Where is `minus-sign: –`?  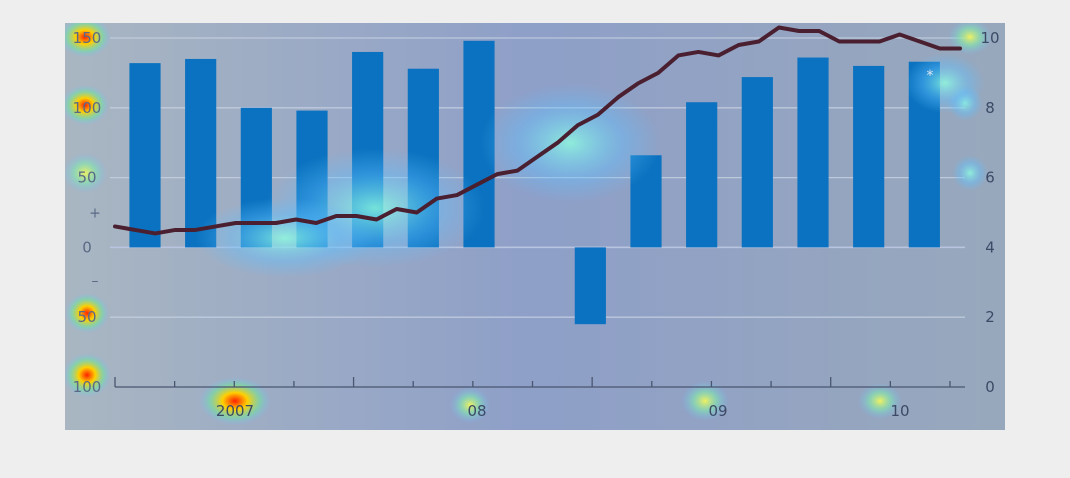 minus-sign: – is located at coordinates (95, 281).